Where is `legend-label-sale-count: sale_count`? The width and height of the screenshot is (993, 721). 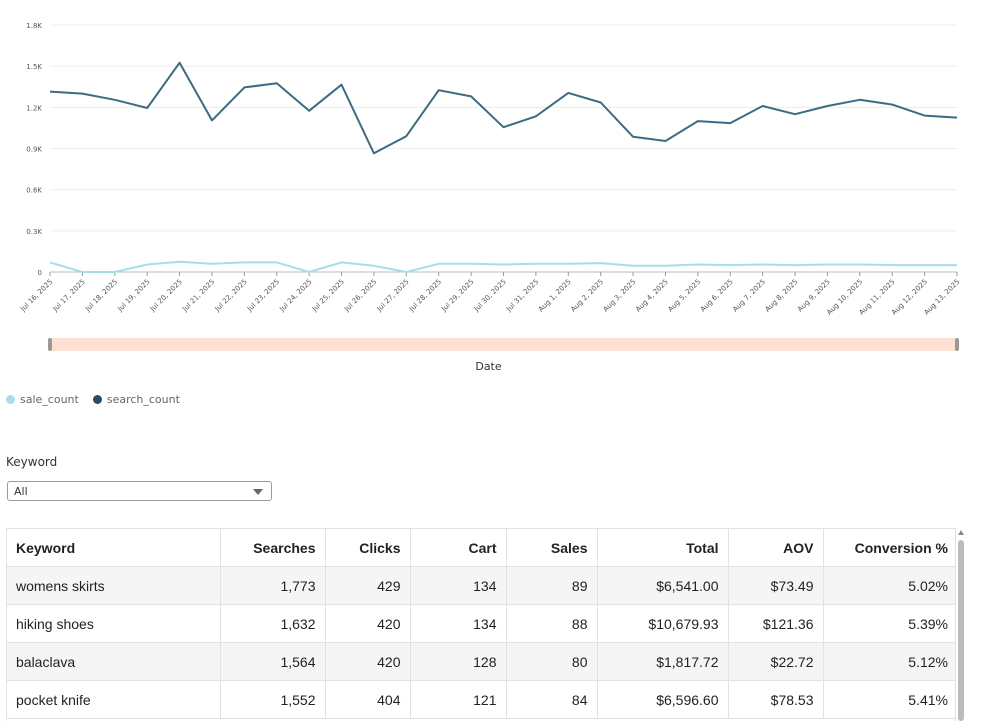 legend-label-sale-count: sale_count is located at coordinates (49, 399).